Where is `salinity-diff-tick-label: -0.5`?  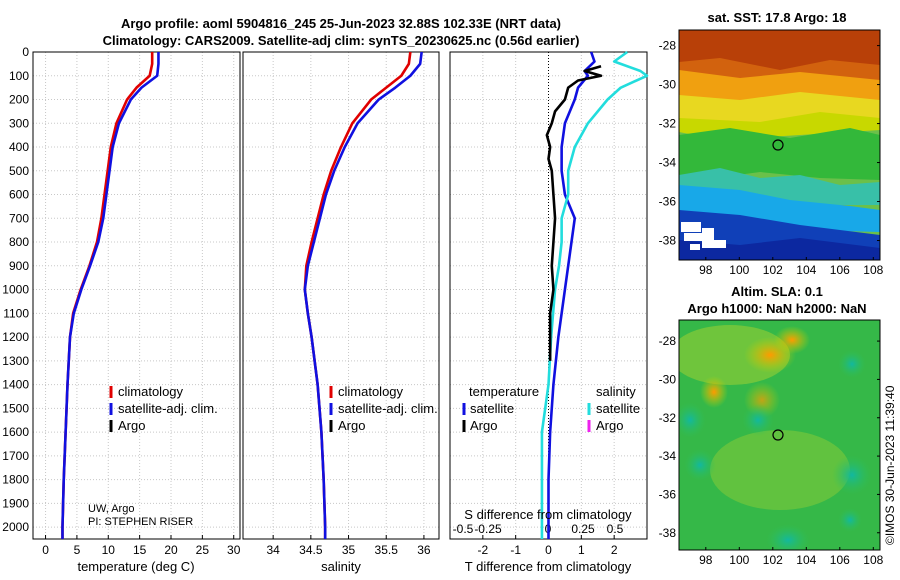
salinity-diff-tick-label: -0.5 is located at coordinates (463, 529).